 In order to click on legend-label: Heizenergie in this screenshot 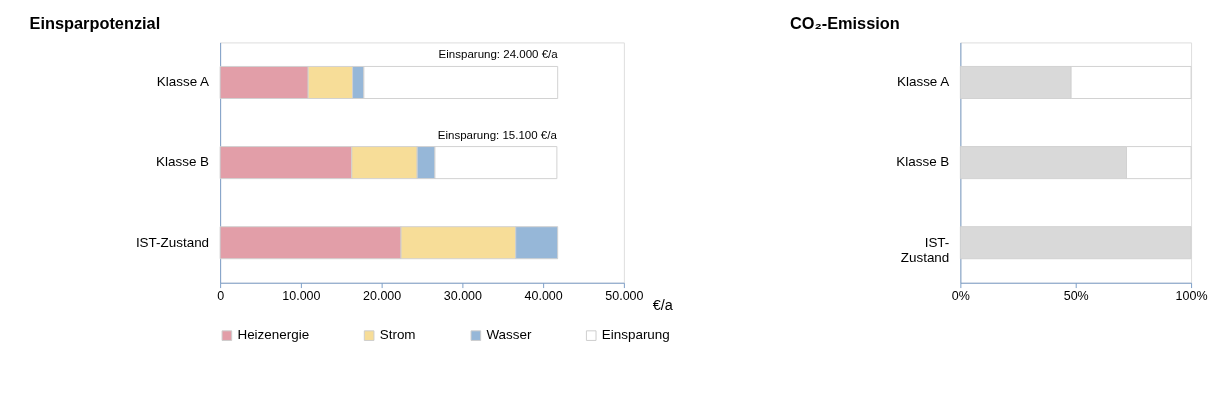, I will do `click(273, 335)`.